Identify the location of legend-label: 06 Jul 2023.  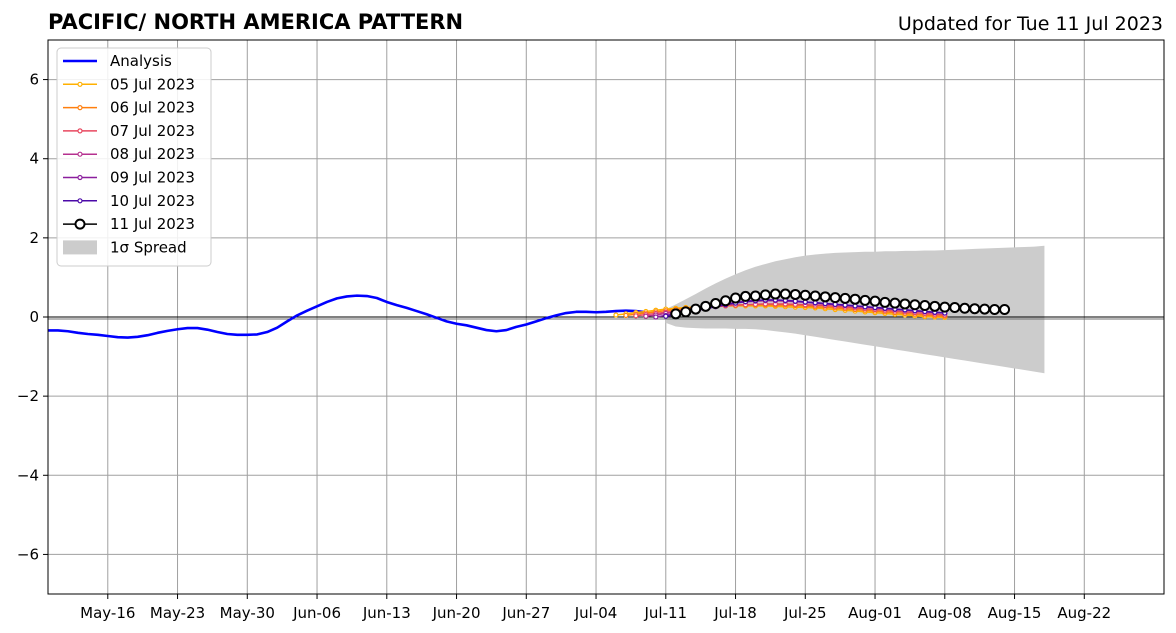
(152, 108).